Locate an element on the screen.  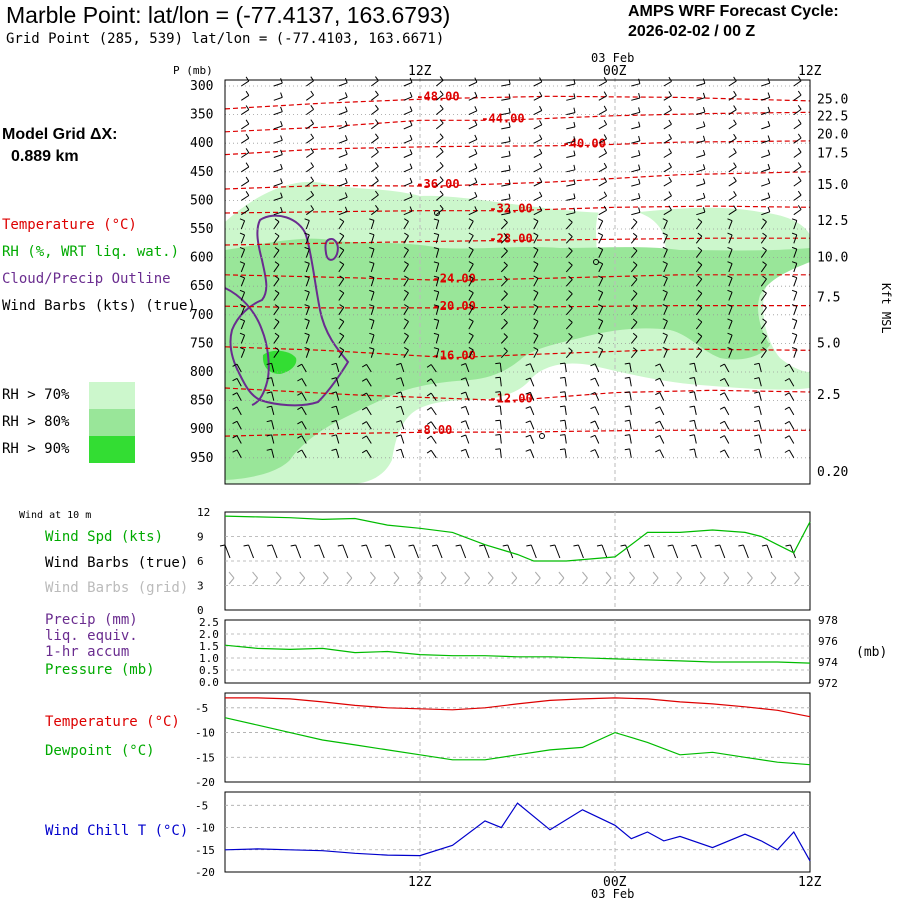
temperature-contour is located at coordinates (517, 241).